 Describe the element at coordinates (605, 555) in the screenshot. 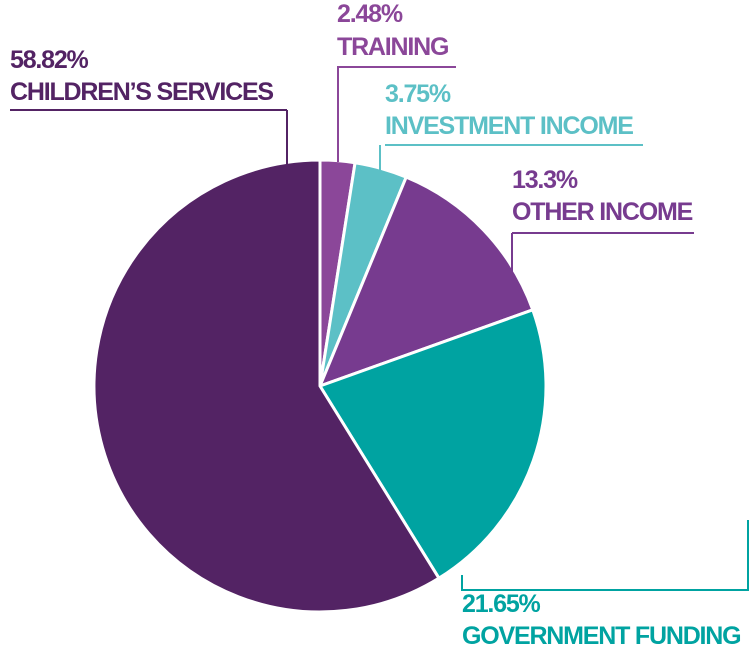

I see `leader-line` at that location.